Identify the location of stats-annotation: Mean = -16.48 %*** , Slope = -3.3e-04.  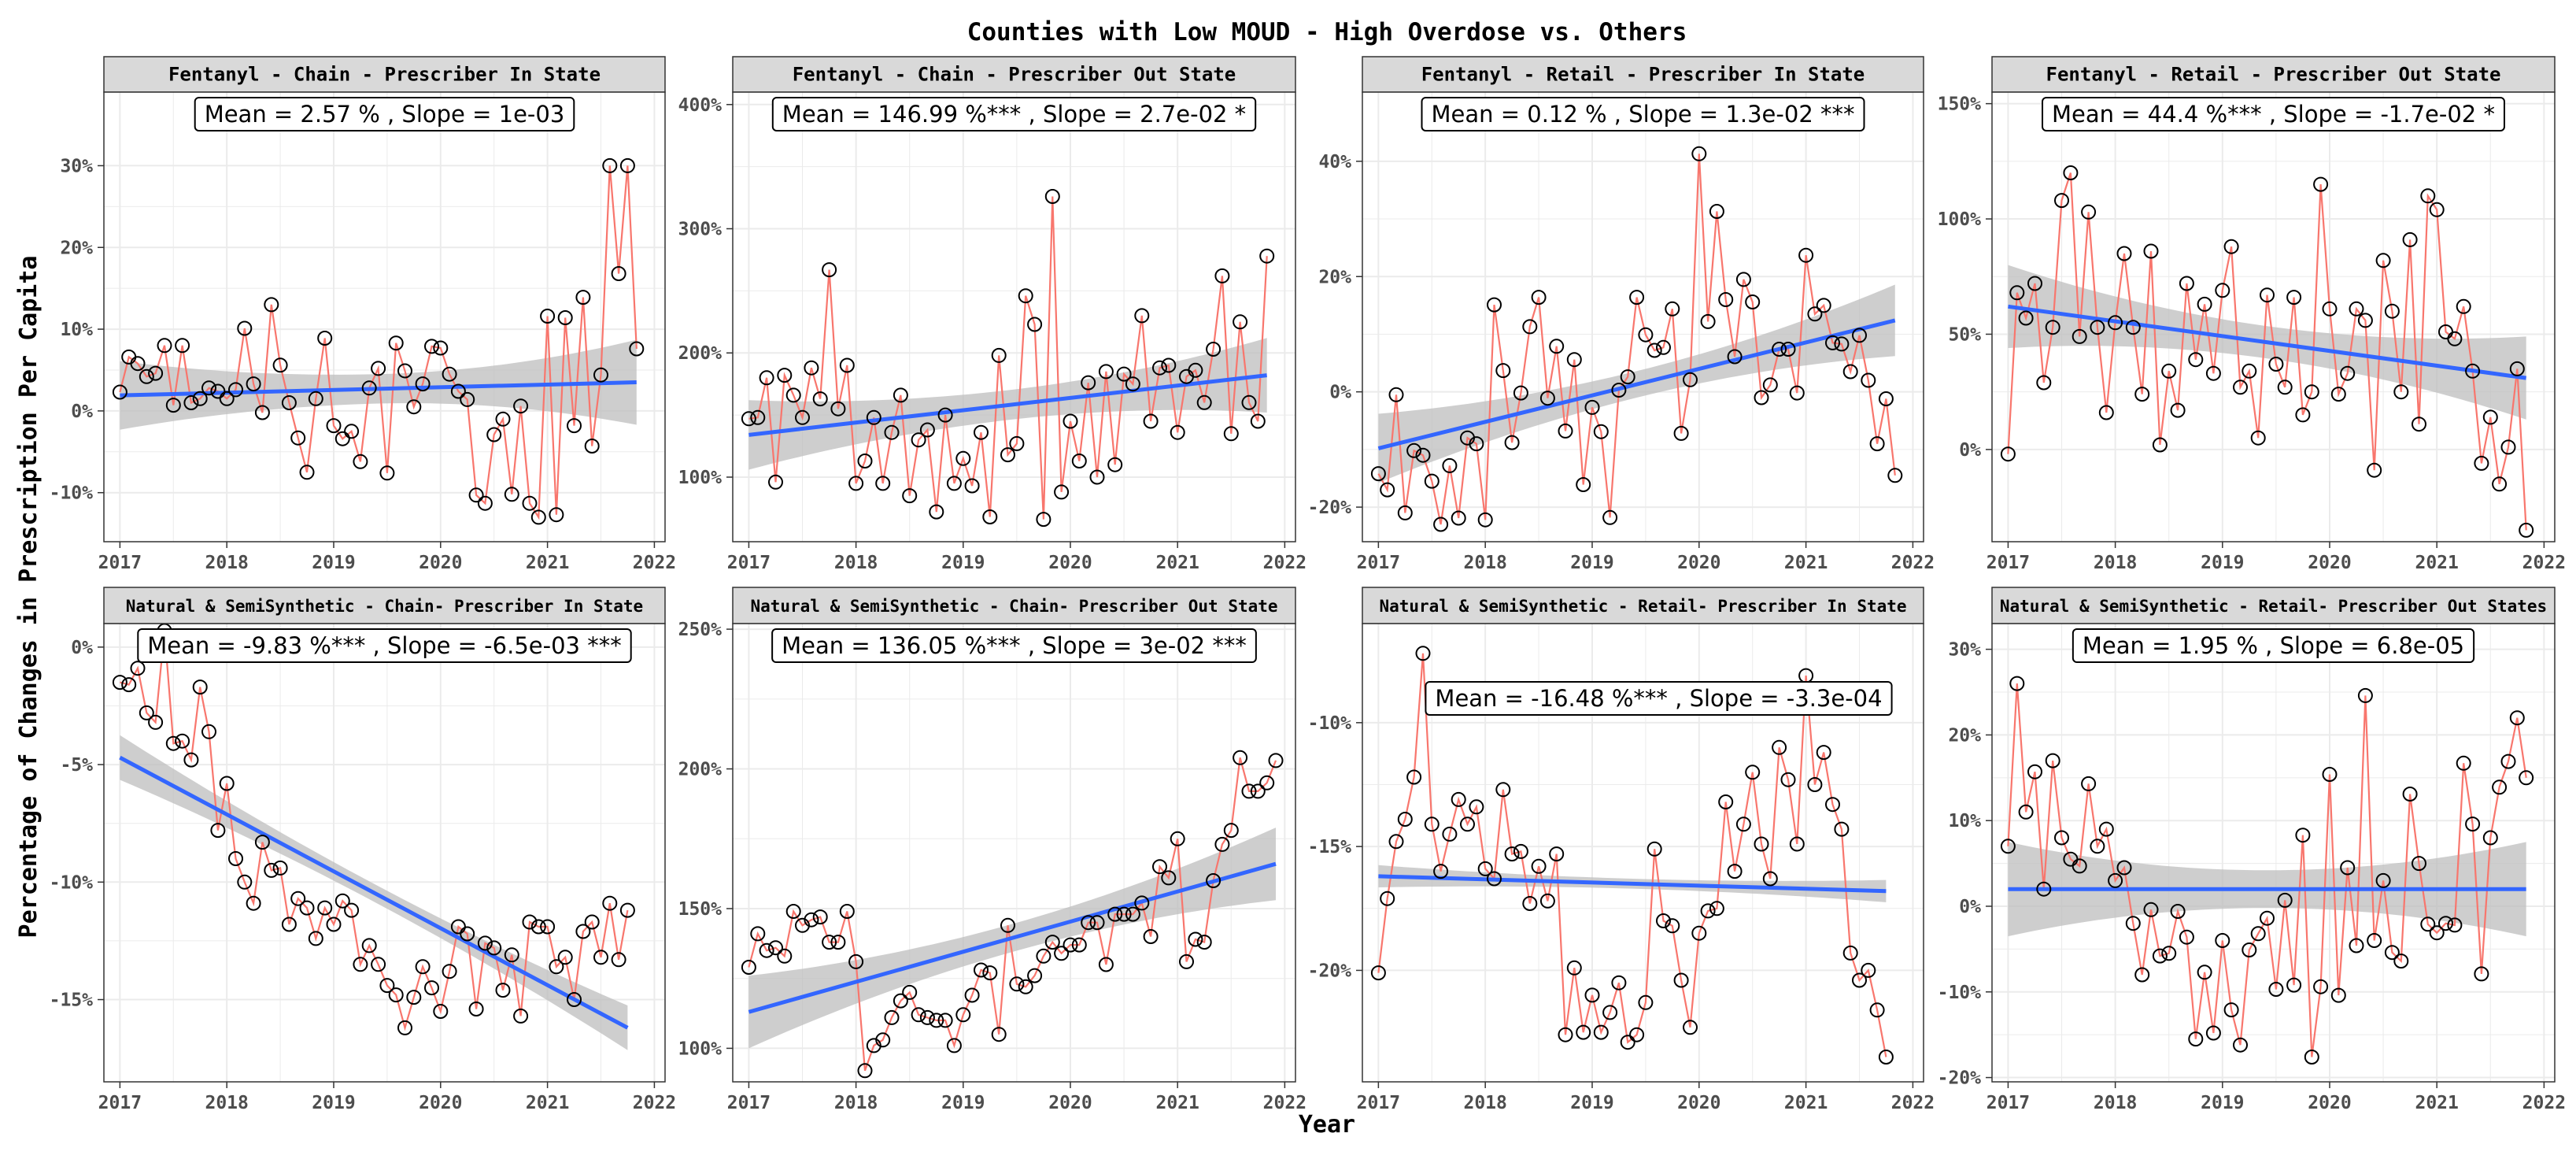
(1659, 698).